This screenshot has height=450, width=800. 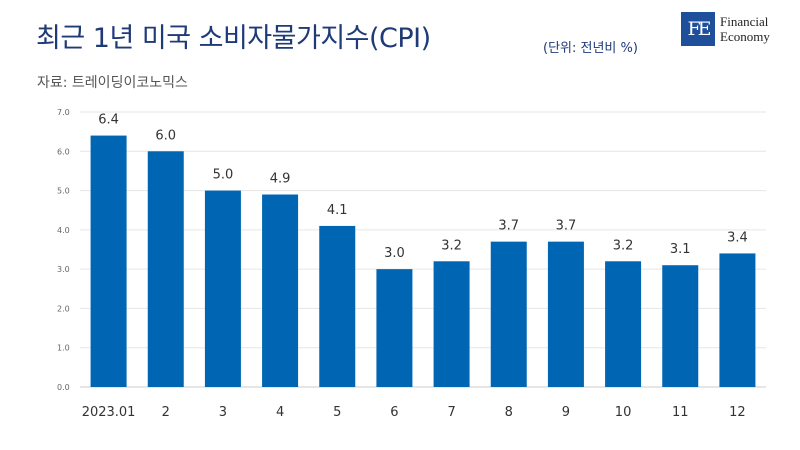 I want to click on y-tick-label: 0.0, so click(x=63, y=387).